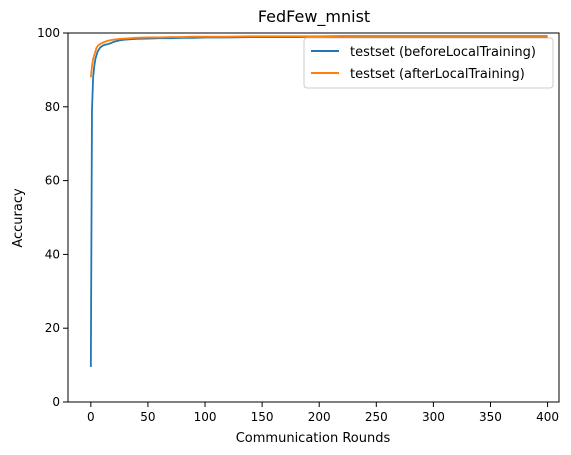 This screenshot has height=455, width=571. I want to click on x-tick-label: 400, so click(547, 417).